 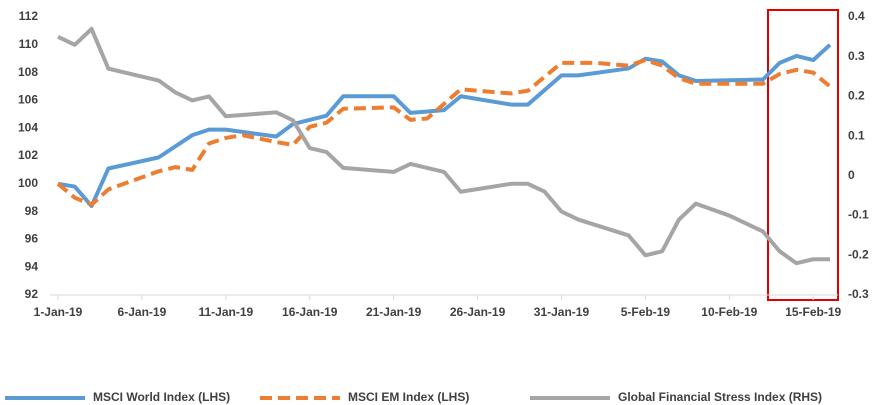 What do you see at coordinates (478, 312) in the screenshot?
I see `x-tick-label: 26-Jan-19` at bounding box center [478, 312].